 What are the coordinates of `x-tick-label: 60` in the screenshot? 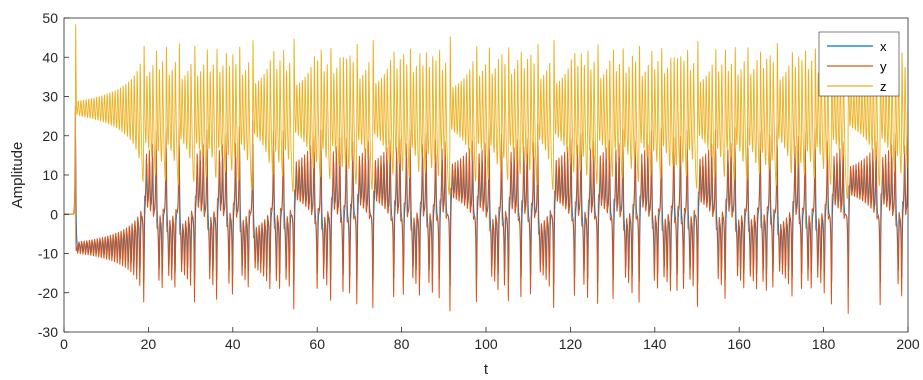 It's located at (317, 344).